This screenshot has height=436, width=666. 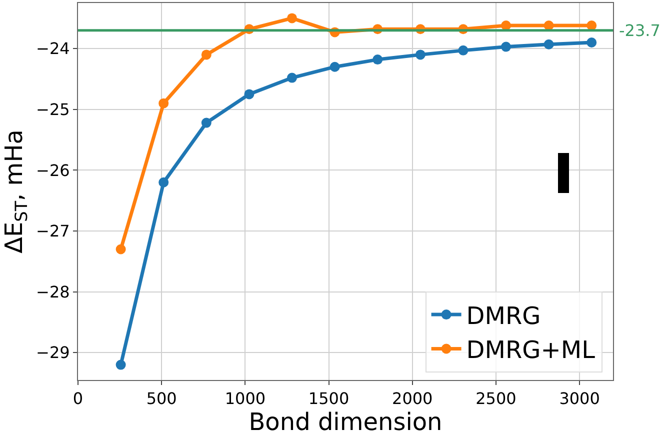 I want to click on y-tick-label: −25, so click(x=53, y=110).